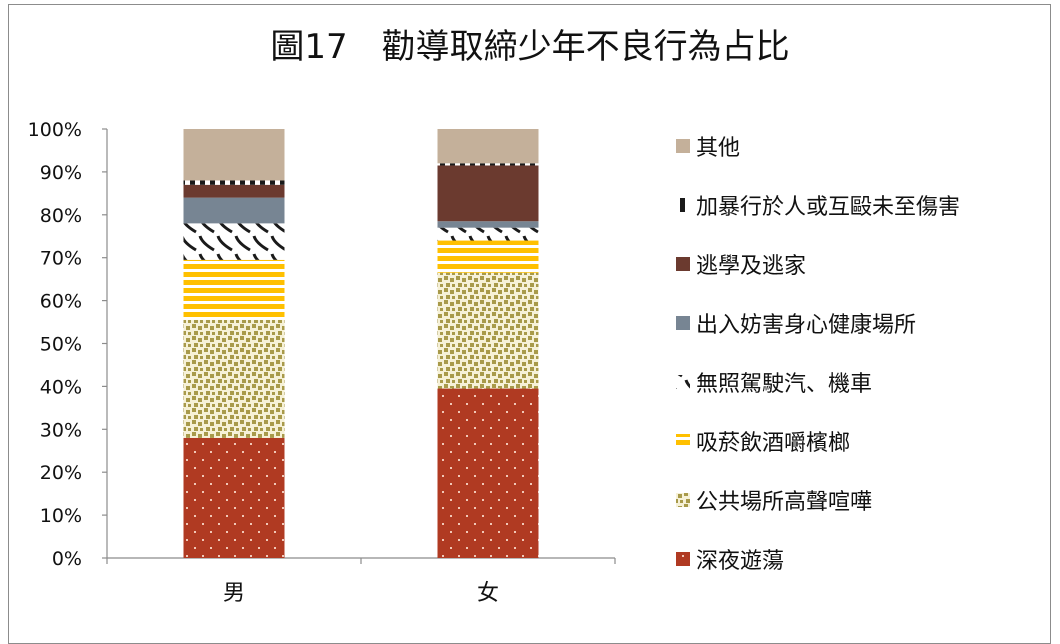 Image resolution: width=1060 pixels, height=644 pixels. Describe the element at coordinates (828, 207) in the screenshot. I see `legend-label: 加暴行於人或互毆未至傷害` at that location.